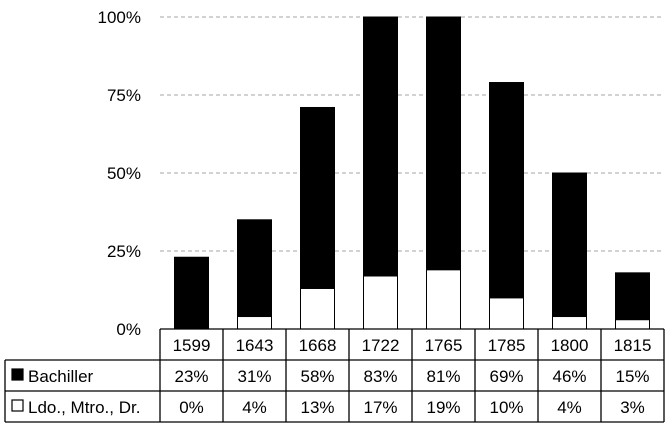  I want to click on x-tick-label: 1800, so click(570, 345).